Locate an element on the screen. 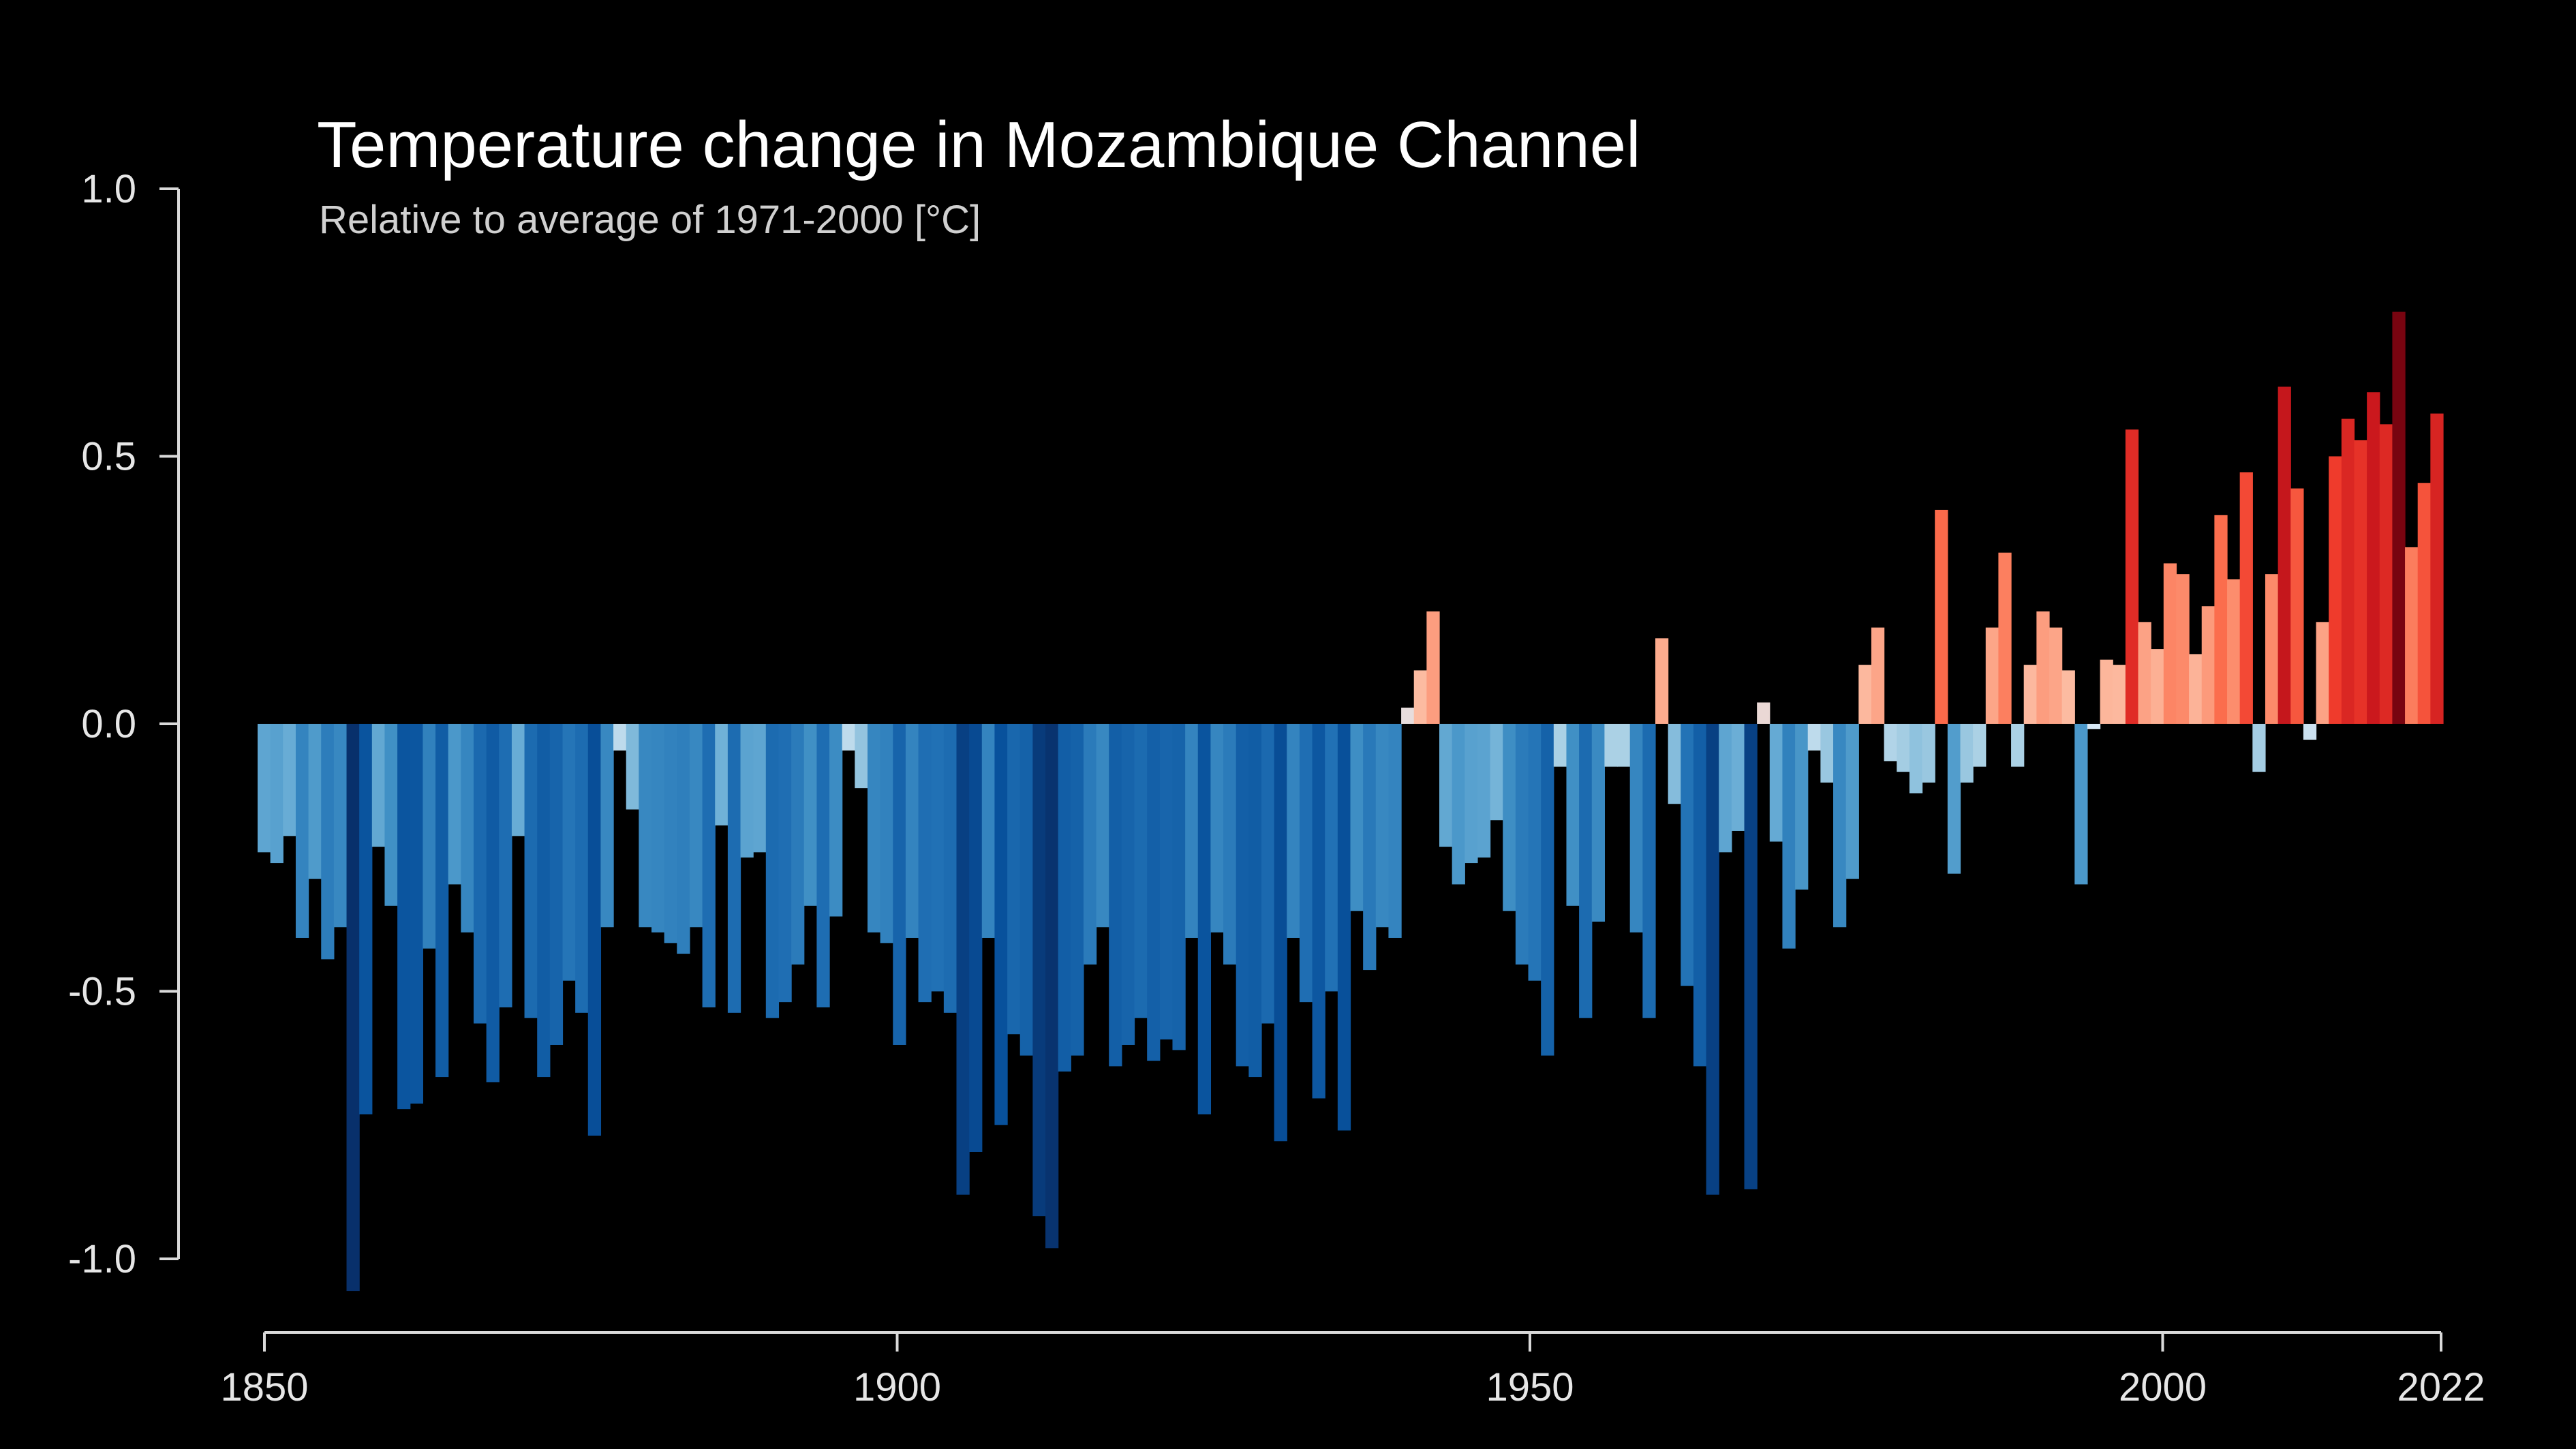 The width and height of the screenshot is (2576, 1449). bar-1993 is located at coordinates (2081, 805).